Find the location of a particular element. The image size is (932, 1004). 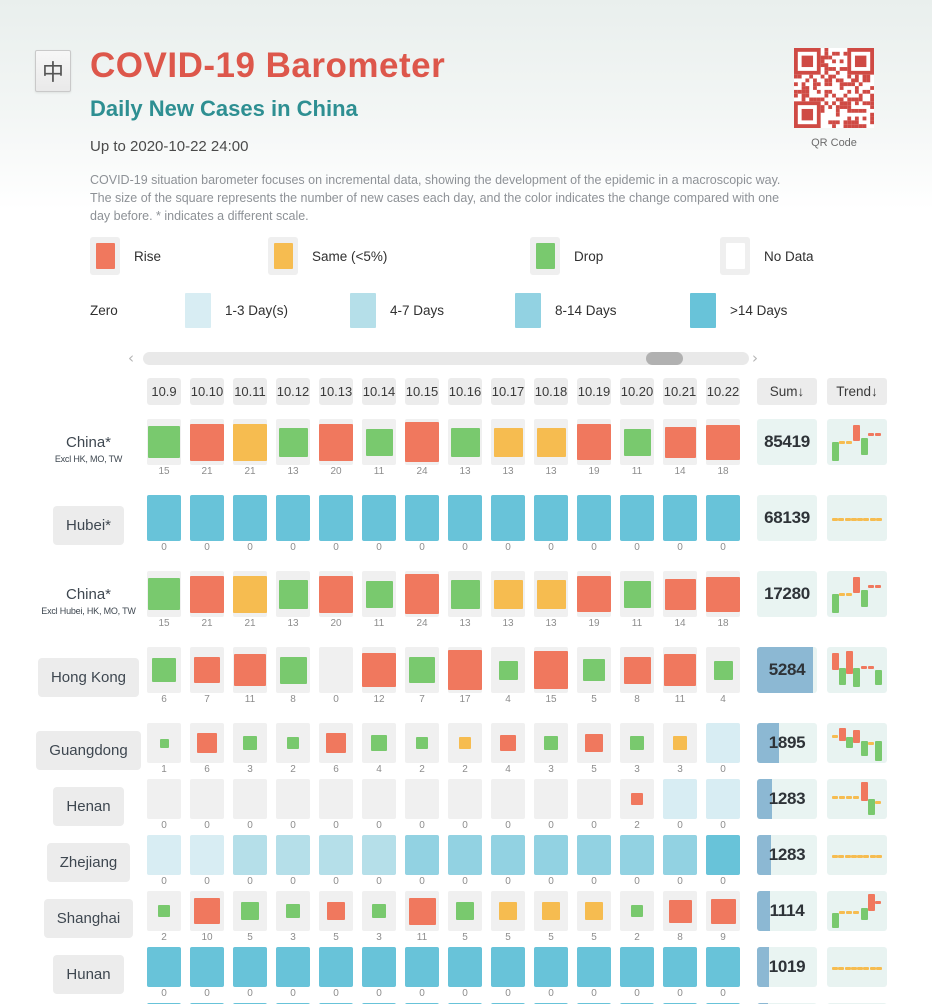

day-value: 7 is located at coordinates (207, 700).